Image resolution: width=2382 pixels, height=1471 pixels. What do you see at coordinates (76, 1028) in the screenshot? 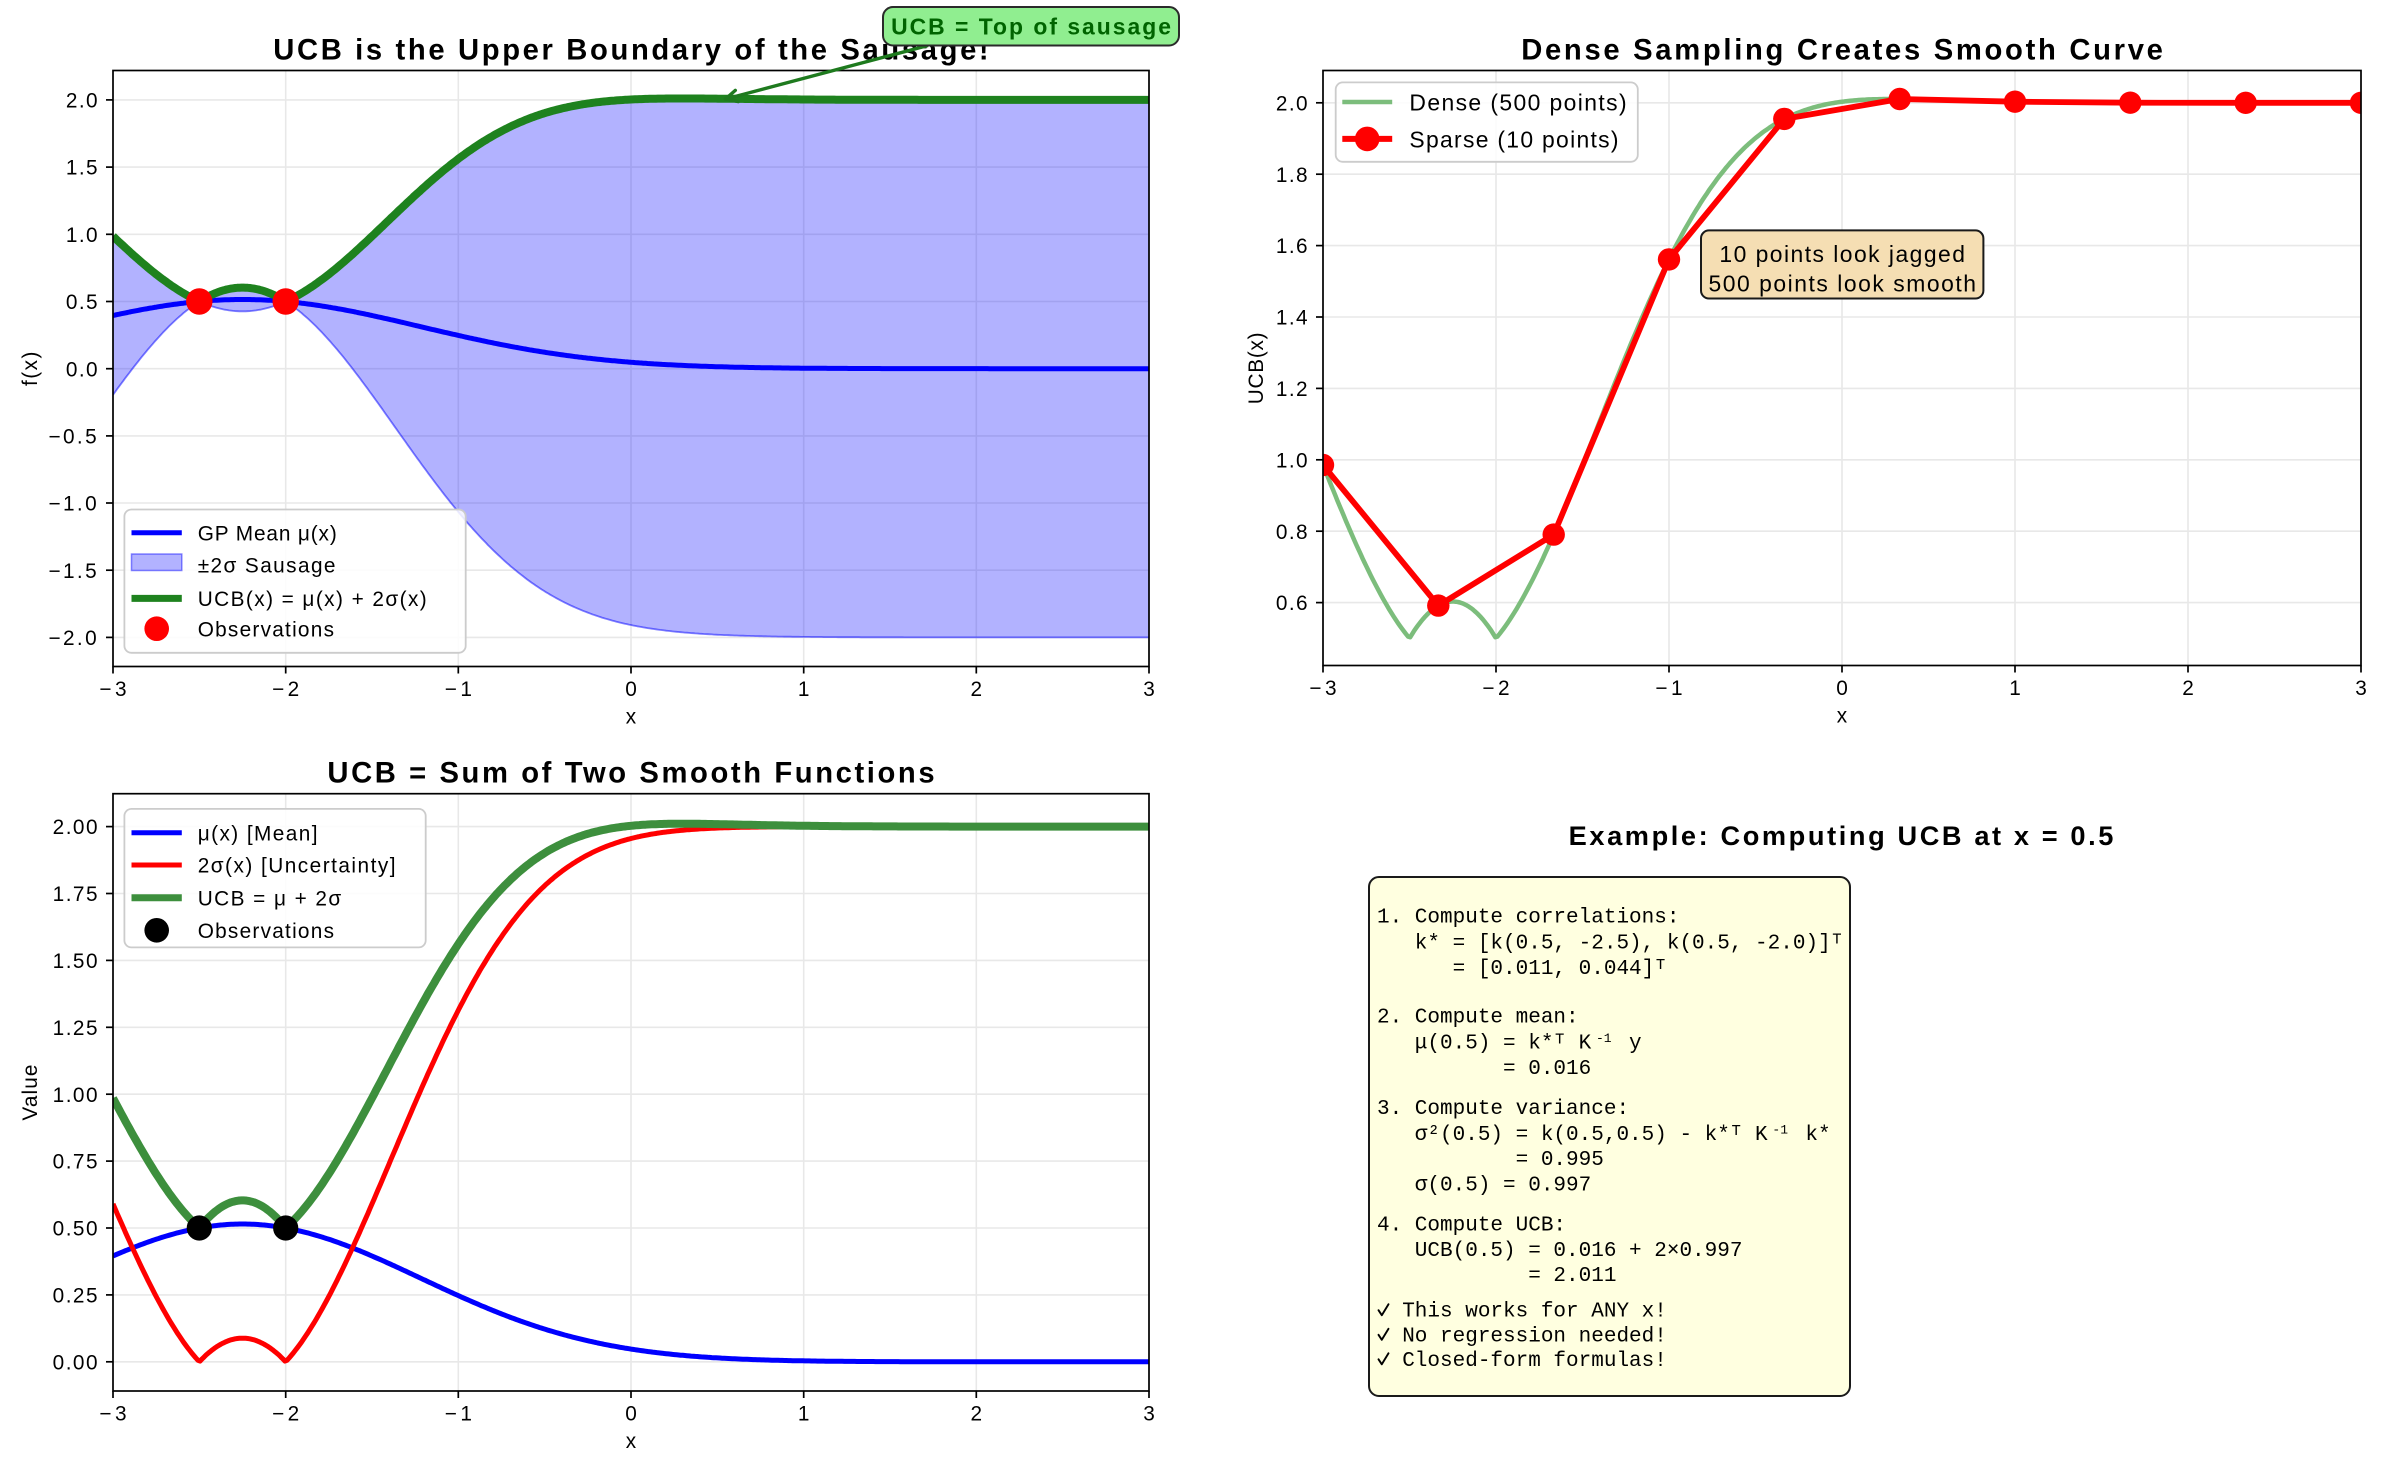
I see `svg-text: 1.25` at bounding box center [76, 1028].